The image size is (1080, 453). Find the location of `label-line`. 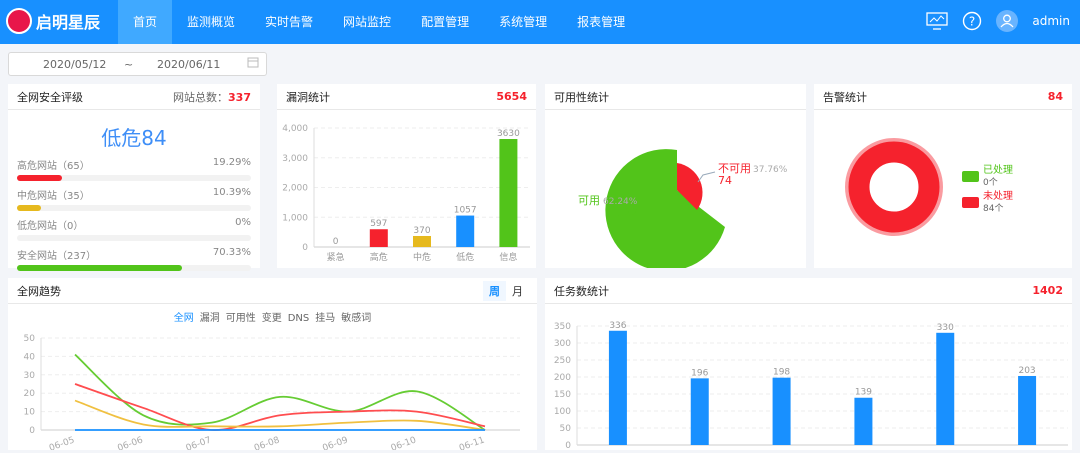

label-line is located at coordinates (706, 177).